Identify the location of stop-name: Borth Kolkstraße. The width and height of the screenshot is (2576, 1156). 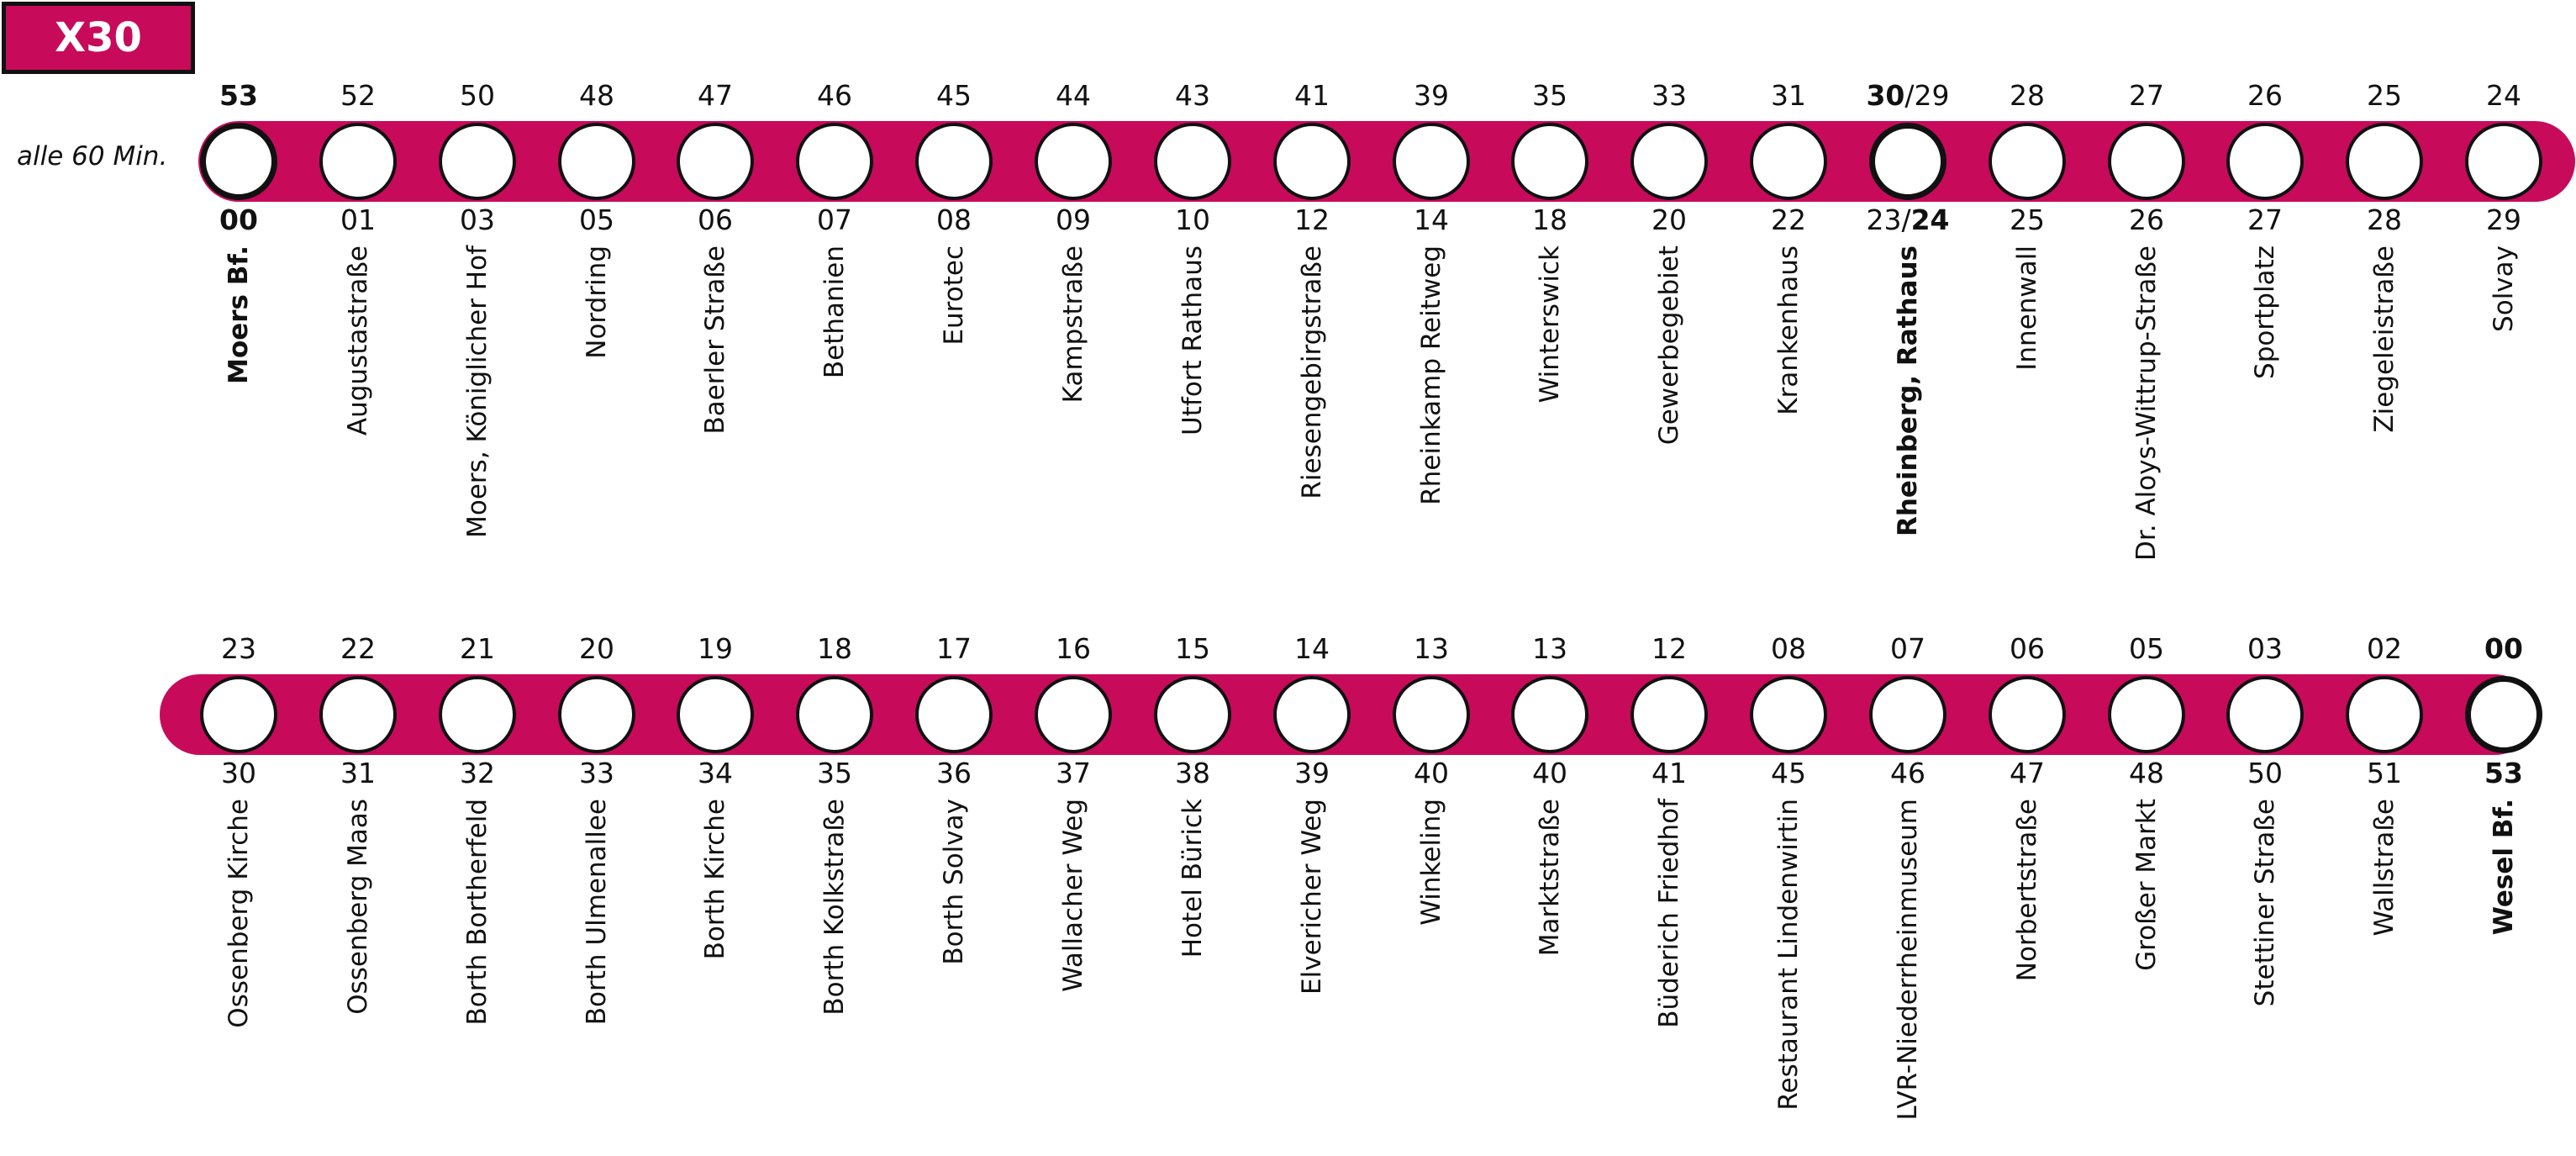
(834, 908).